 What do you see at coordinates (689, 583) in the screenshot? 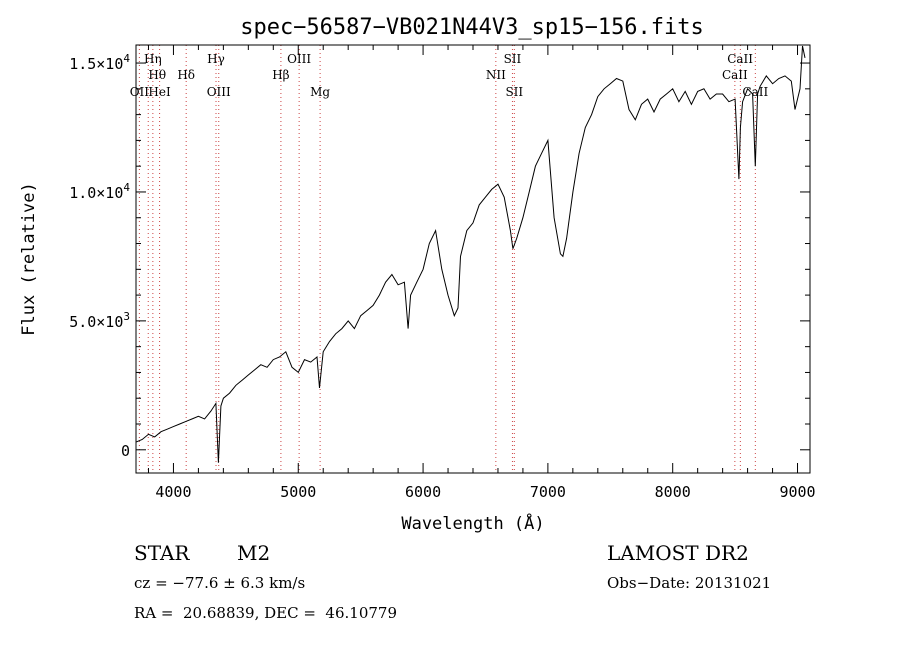
I see `observation-date: Obs−Date: 20131021` at bounding box center [689, 583].